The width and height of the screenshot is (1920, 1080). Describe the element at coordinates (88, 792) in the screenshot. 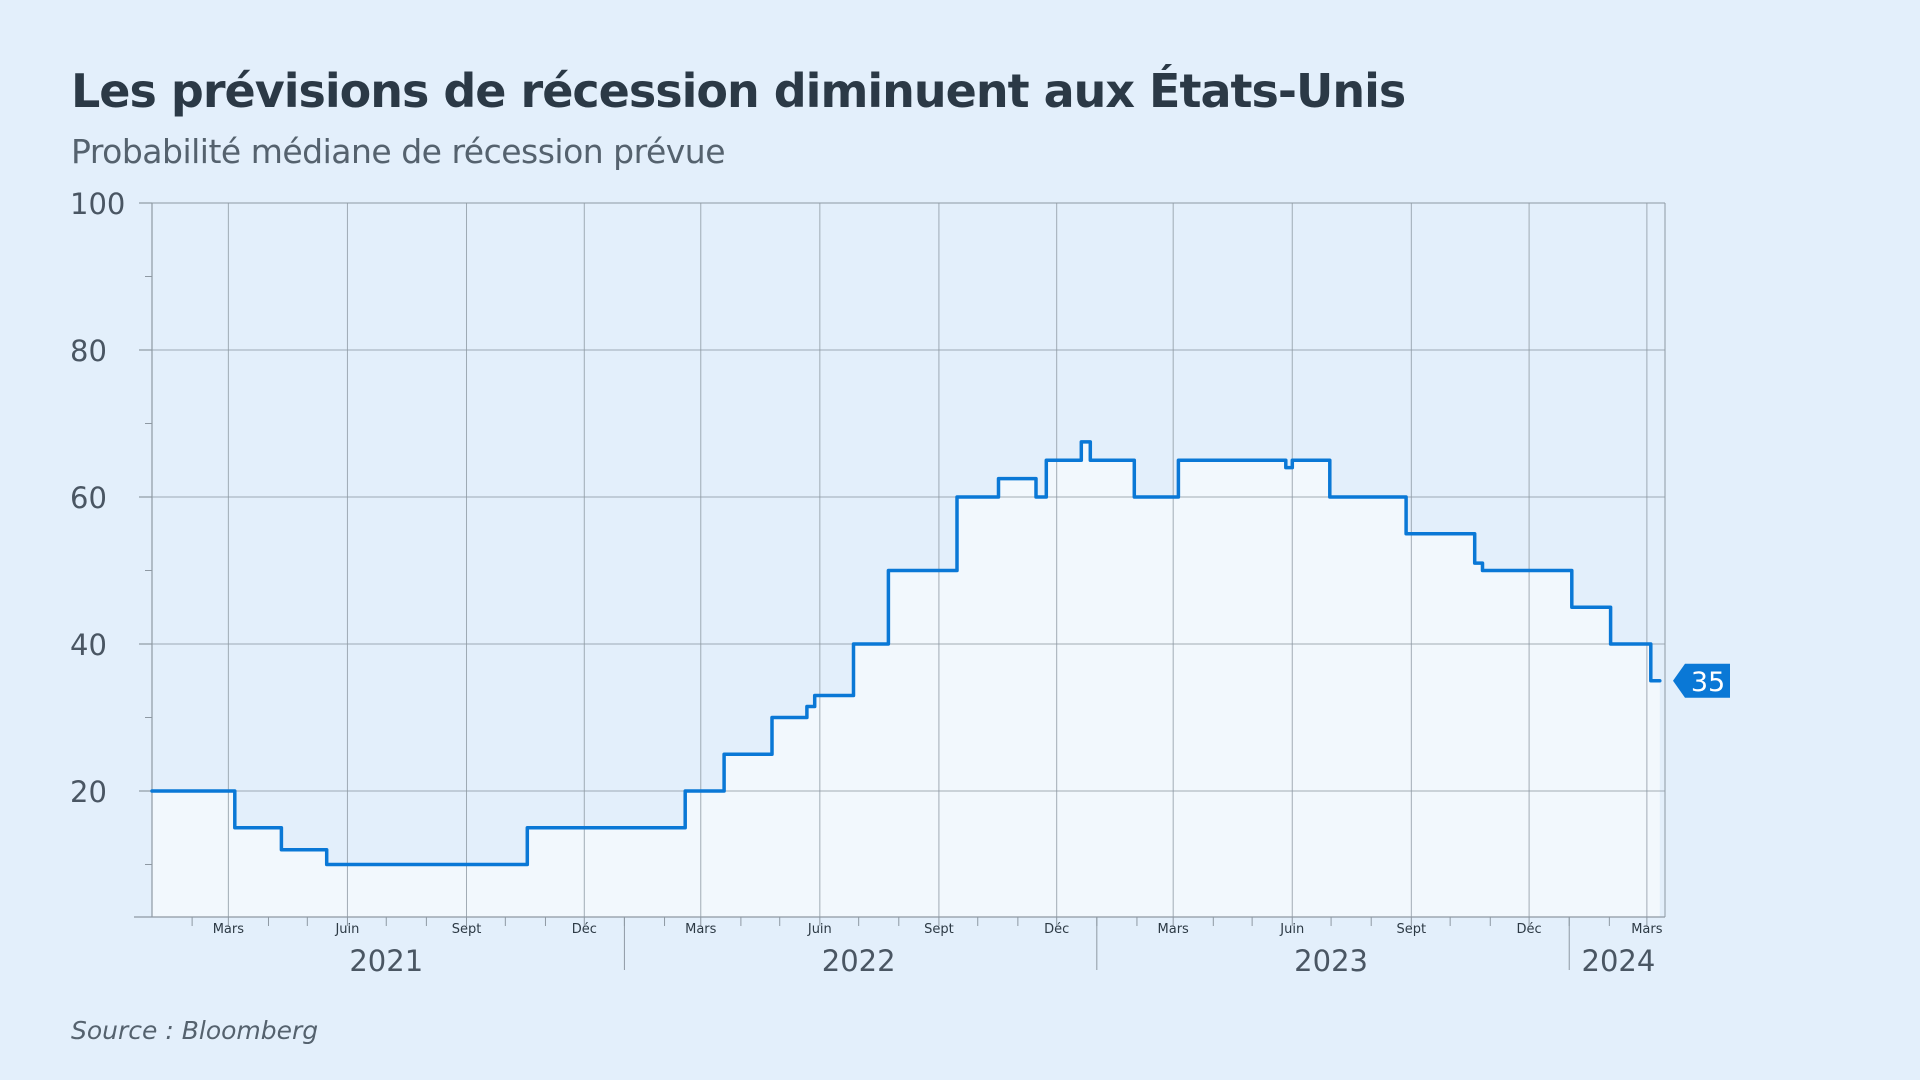

I see `y-tick-label: 20` at that location.